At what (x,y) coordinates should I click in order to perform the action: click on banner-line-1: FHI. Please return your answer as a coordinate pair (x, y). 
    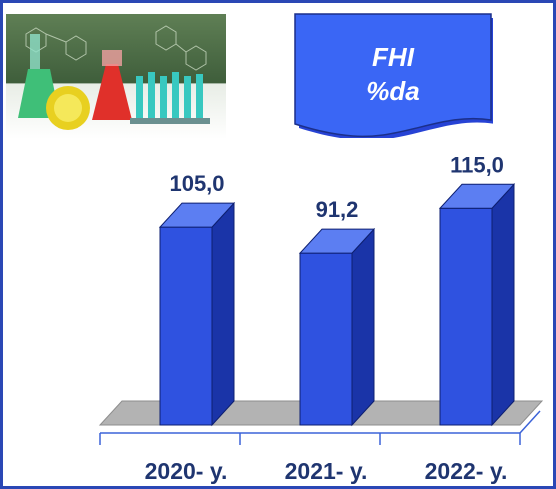
    Looking at the image, I should click on (393, 57).